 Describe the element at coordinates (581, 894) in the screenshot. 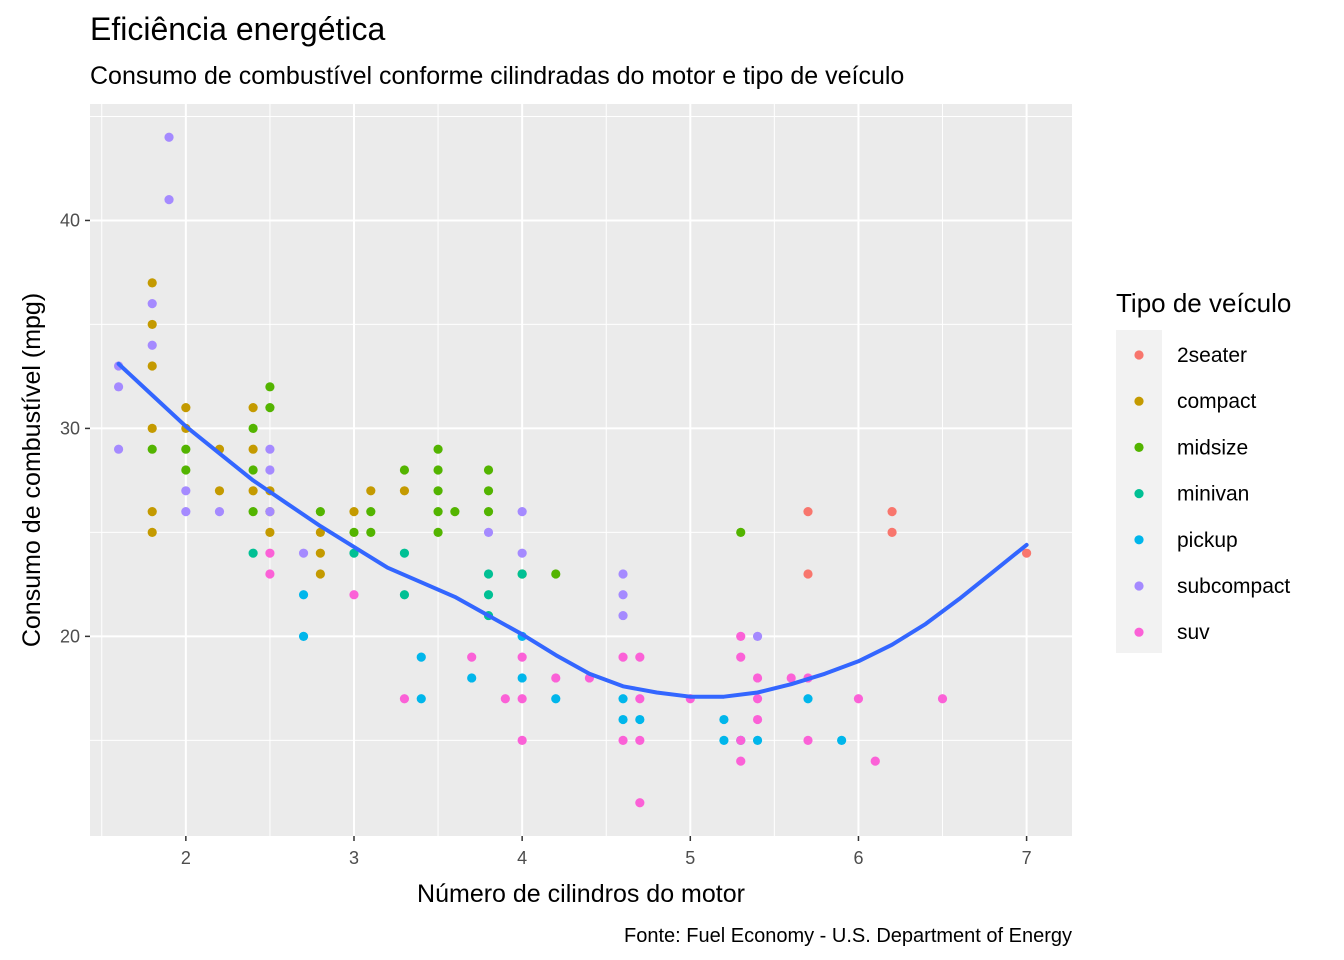

I see `x-axis-label: Número de cilindros do motor` at that location.